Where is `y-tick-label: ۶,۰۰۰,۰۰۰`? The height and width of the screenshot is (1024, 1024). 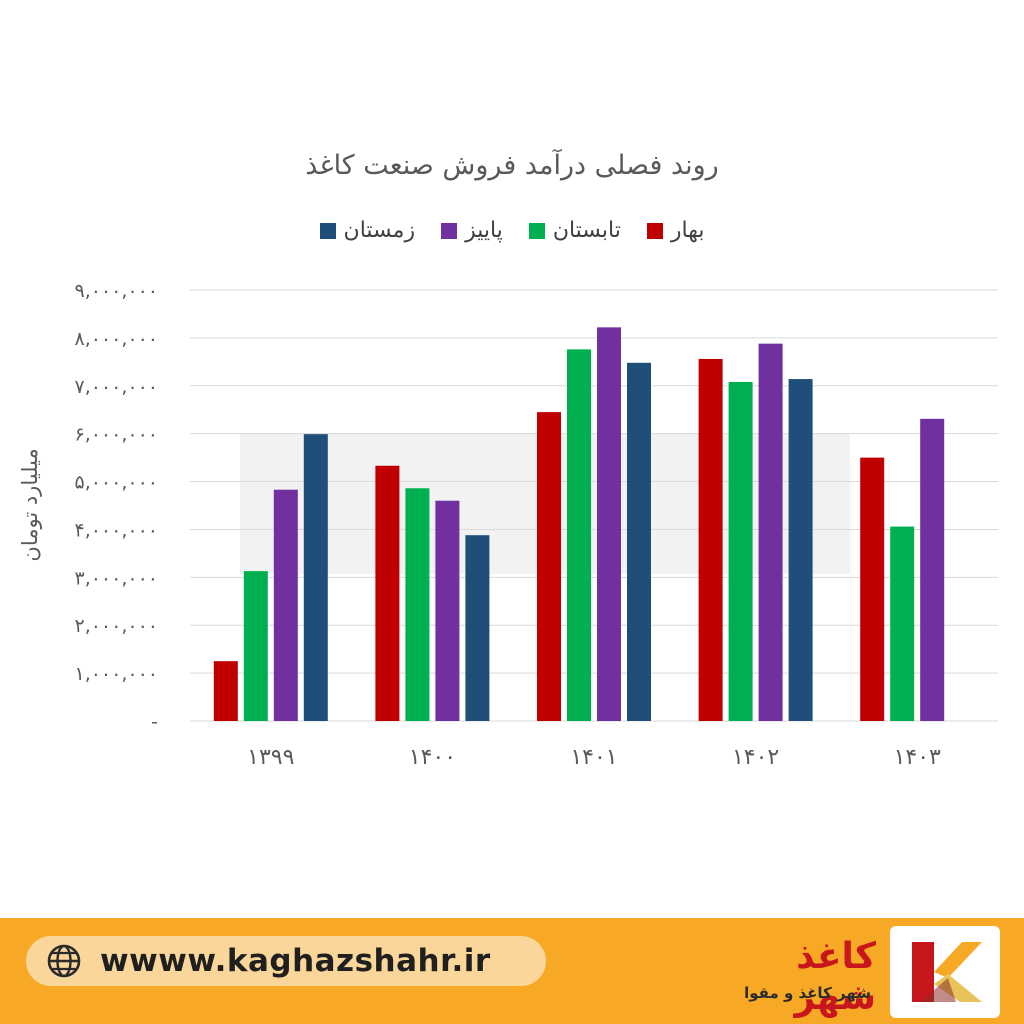 y-tick-label: ۶,۰۰۰,۰۰۰ is located at coordinates (116, 435).